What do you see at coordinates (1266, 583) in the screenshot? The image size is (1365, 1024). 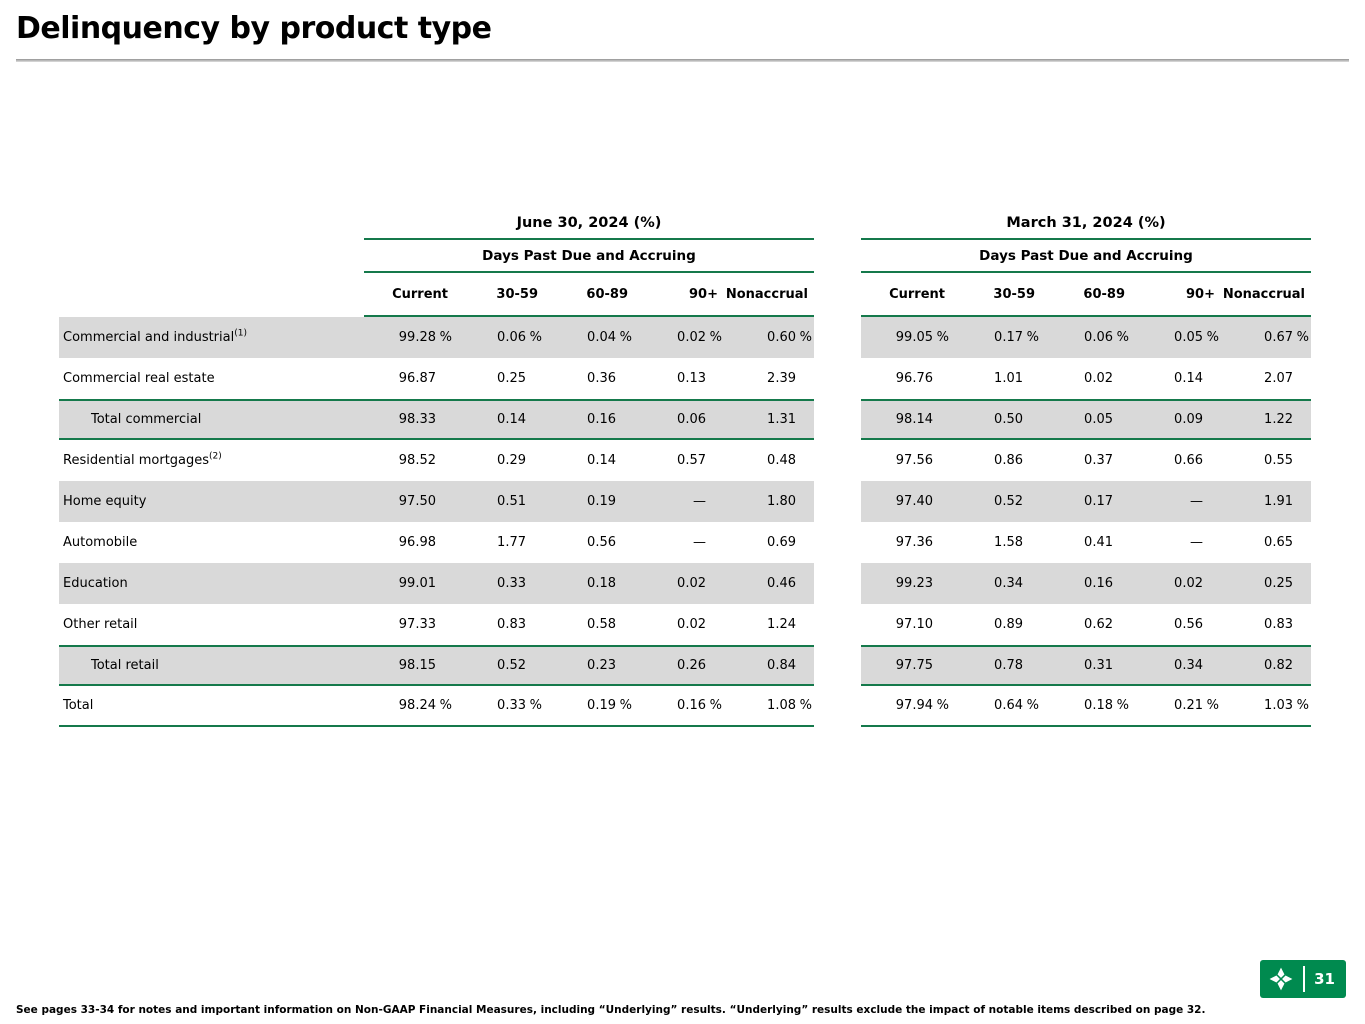 I see `value-cell: 0.25` at bounding box center [1266, 583].